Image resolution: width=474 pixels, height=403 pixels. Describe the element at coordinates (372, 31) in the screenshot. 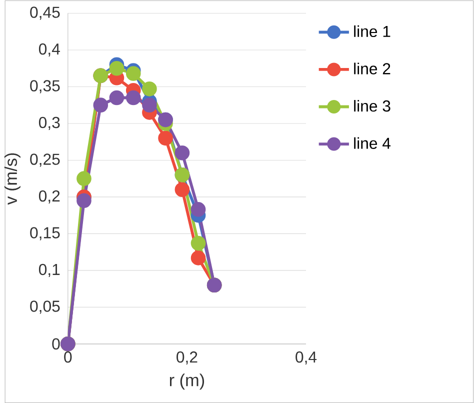

I see `legend-label: line 1` at that location.